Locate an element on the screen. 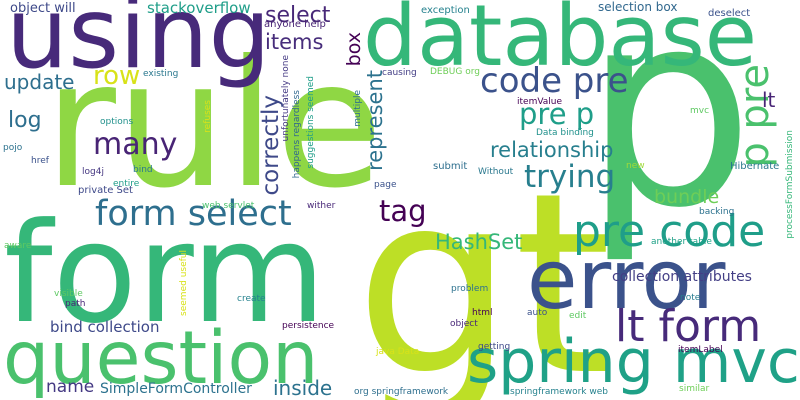  word-question: question is located at coordinates (161, 358).